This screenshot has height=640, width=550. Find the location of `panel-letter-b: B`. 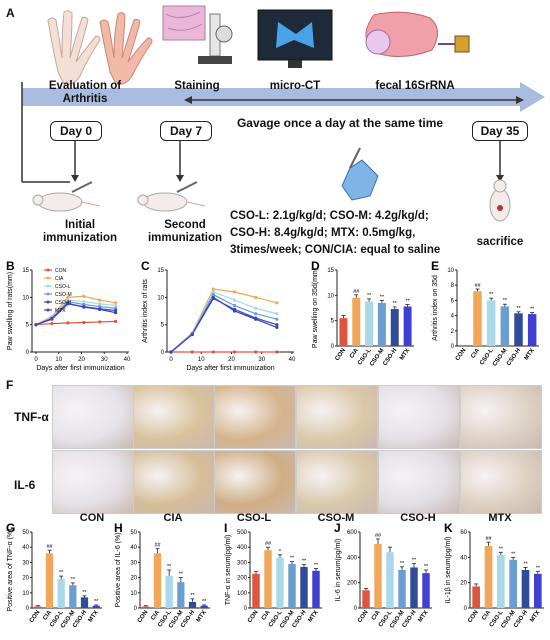

panel-letter-b: B is located at coordinates (10, 266).